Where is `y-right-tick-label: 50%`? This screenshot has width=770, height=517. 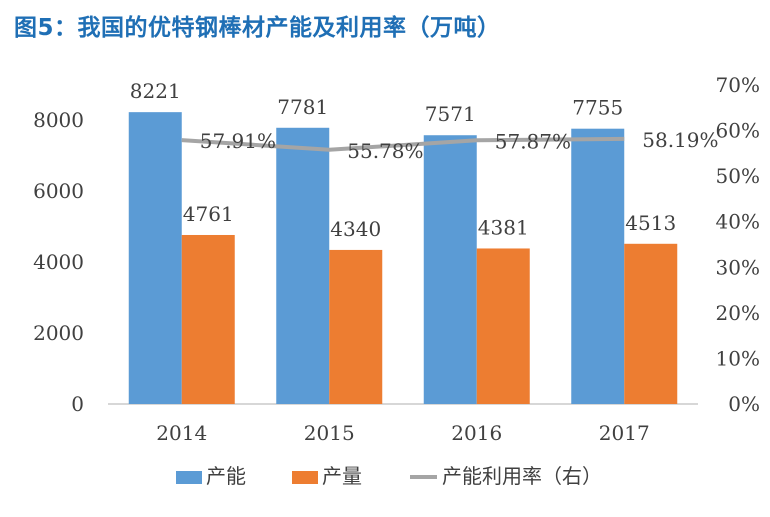 y-right-tick-label: 50% is located at coordinates (738, 176).